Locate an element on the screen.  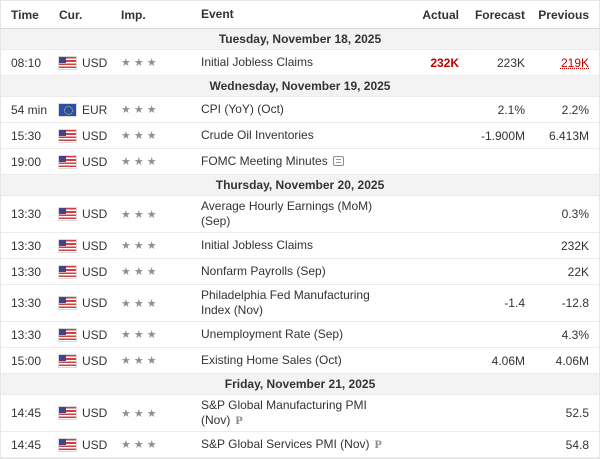
event-name: S&P Global Services PMI (Nov) is located at coordinates (285, 444).